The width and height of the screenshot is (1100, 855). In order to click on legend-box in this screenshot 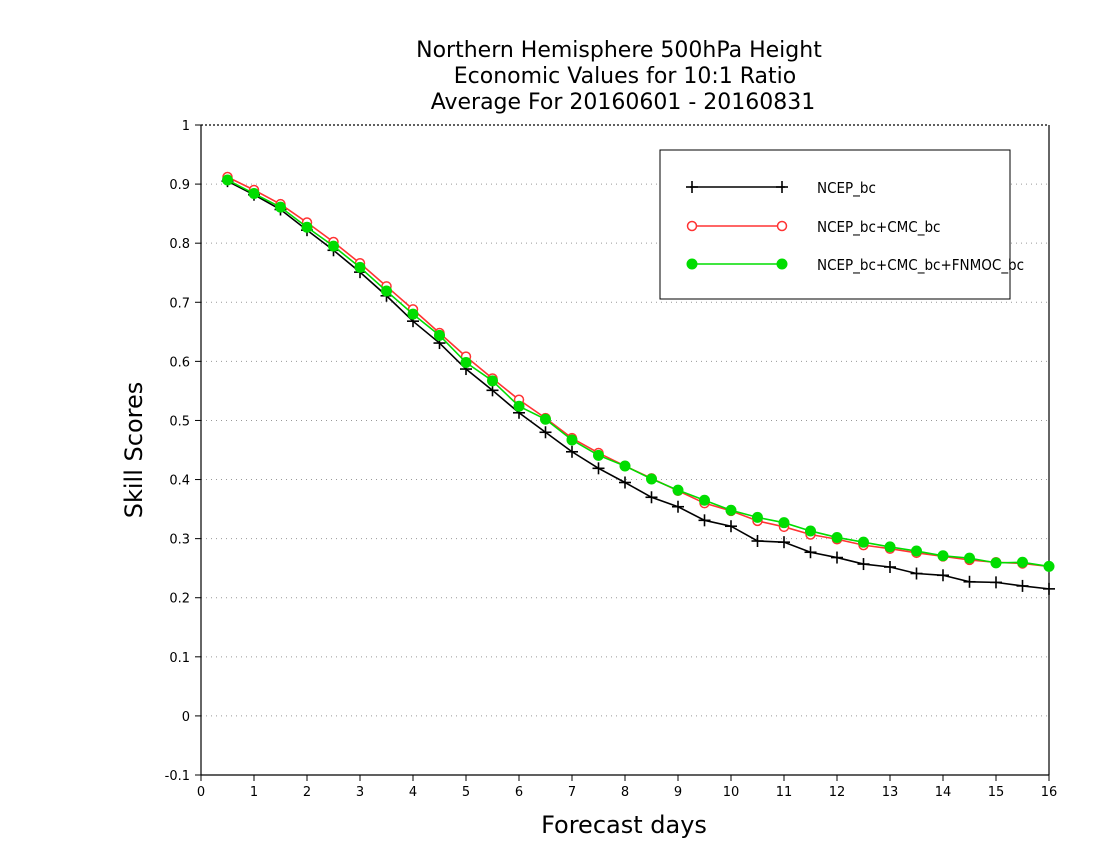, I will do `click(835, 224)`.